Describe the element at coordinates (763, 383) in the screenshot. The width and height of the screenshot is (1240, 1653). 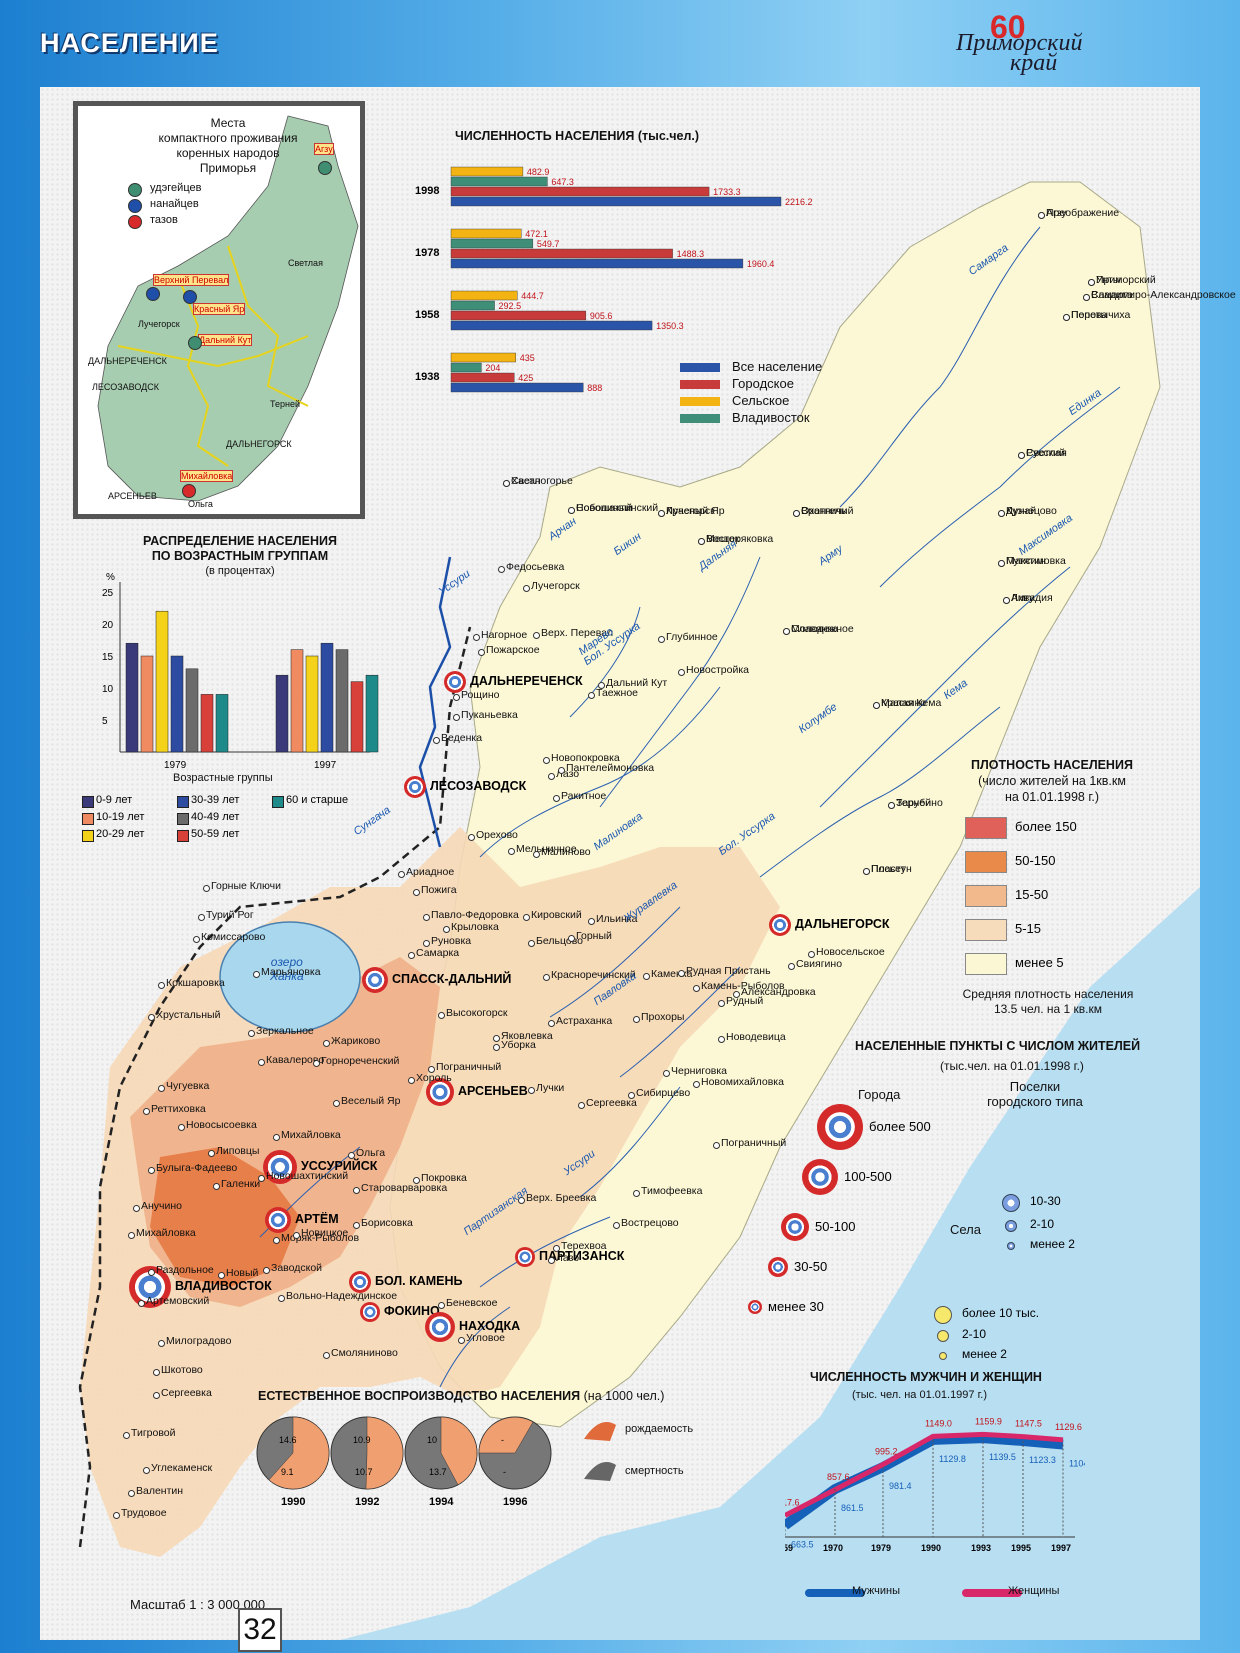
I see `legend-urban-label: Городское` at that location.